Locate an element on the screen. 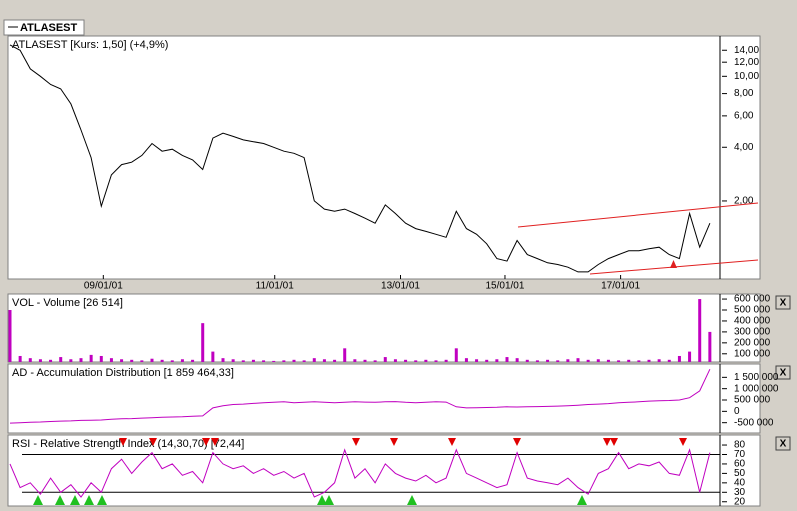 Image resolution: width=797 pixels, height=511 pixels. x-tick-label: 09/01/01 is located at coordinates (103, 286).